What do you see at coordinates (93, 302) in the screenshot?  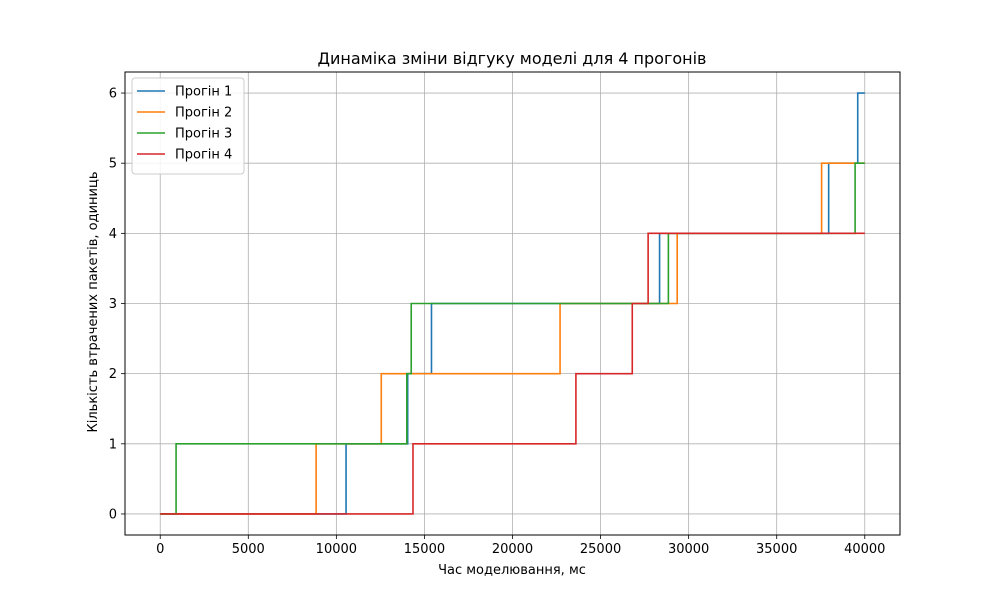 I see `y-axis-label: Кількість втрачених пакетів, одиниць` at bounding box center [93, 302].